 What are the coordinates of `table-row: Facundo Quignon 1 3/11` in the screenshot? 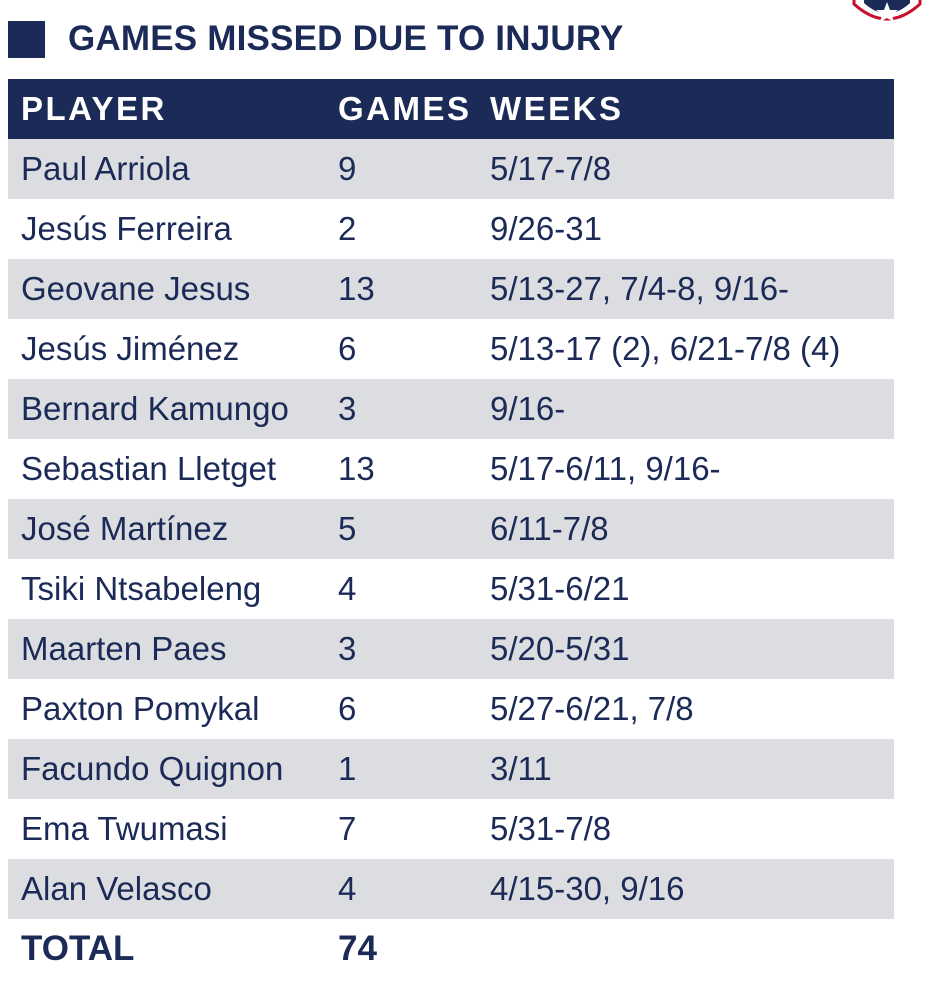 It's located at (451, 769).